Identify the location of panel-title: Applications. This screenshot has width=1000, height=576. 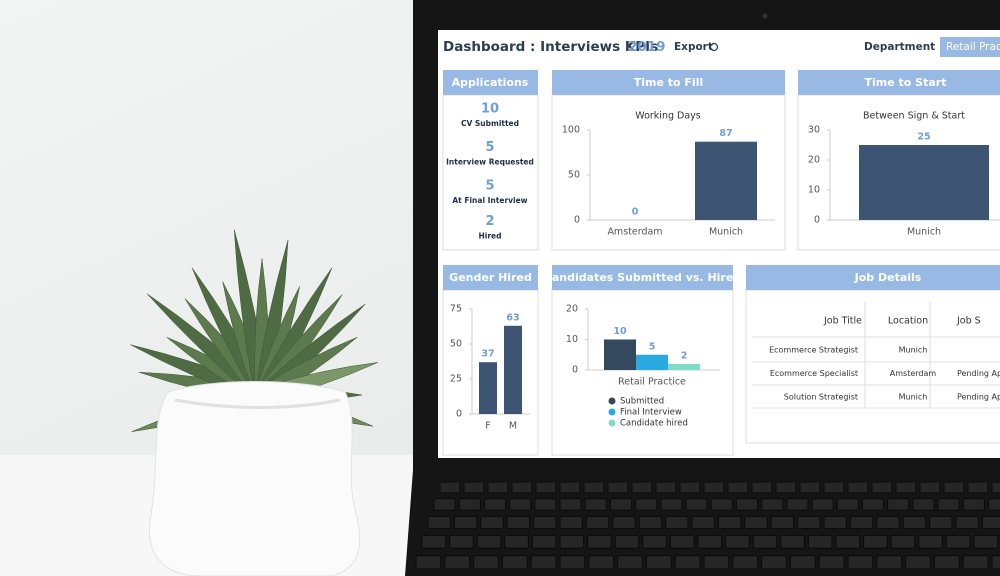
(490, 82).